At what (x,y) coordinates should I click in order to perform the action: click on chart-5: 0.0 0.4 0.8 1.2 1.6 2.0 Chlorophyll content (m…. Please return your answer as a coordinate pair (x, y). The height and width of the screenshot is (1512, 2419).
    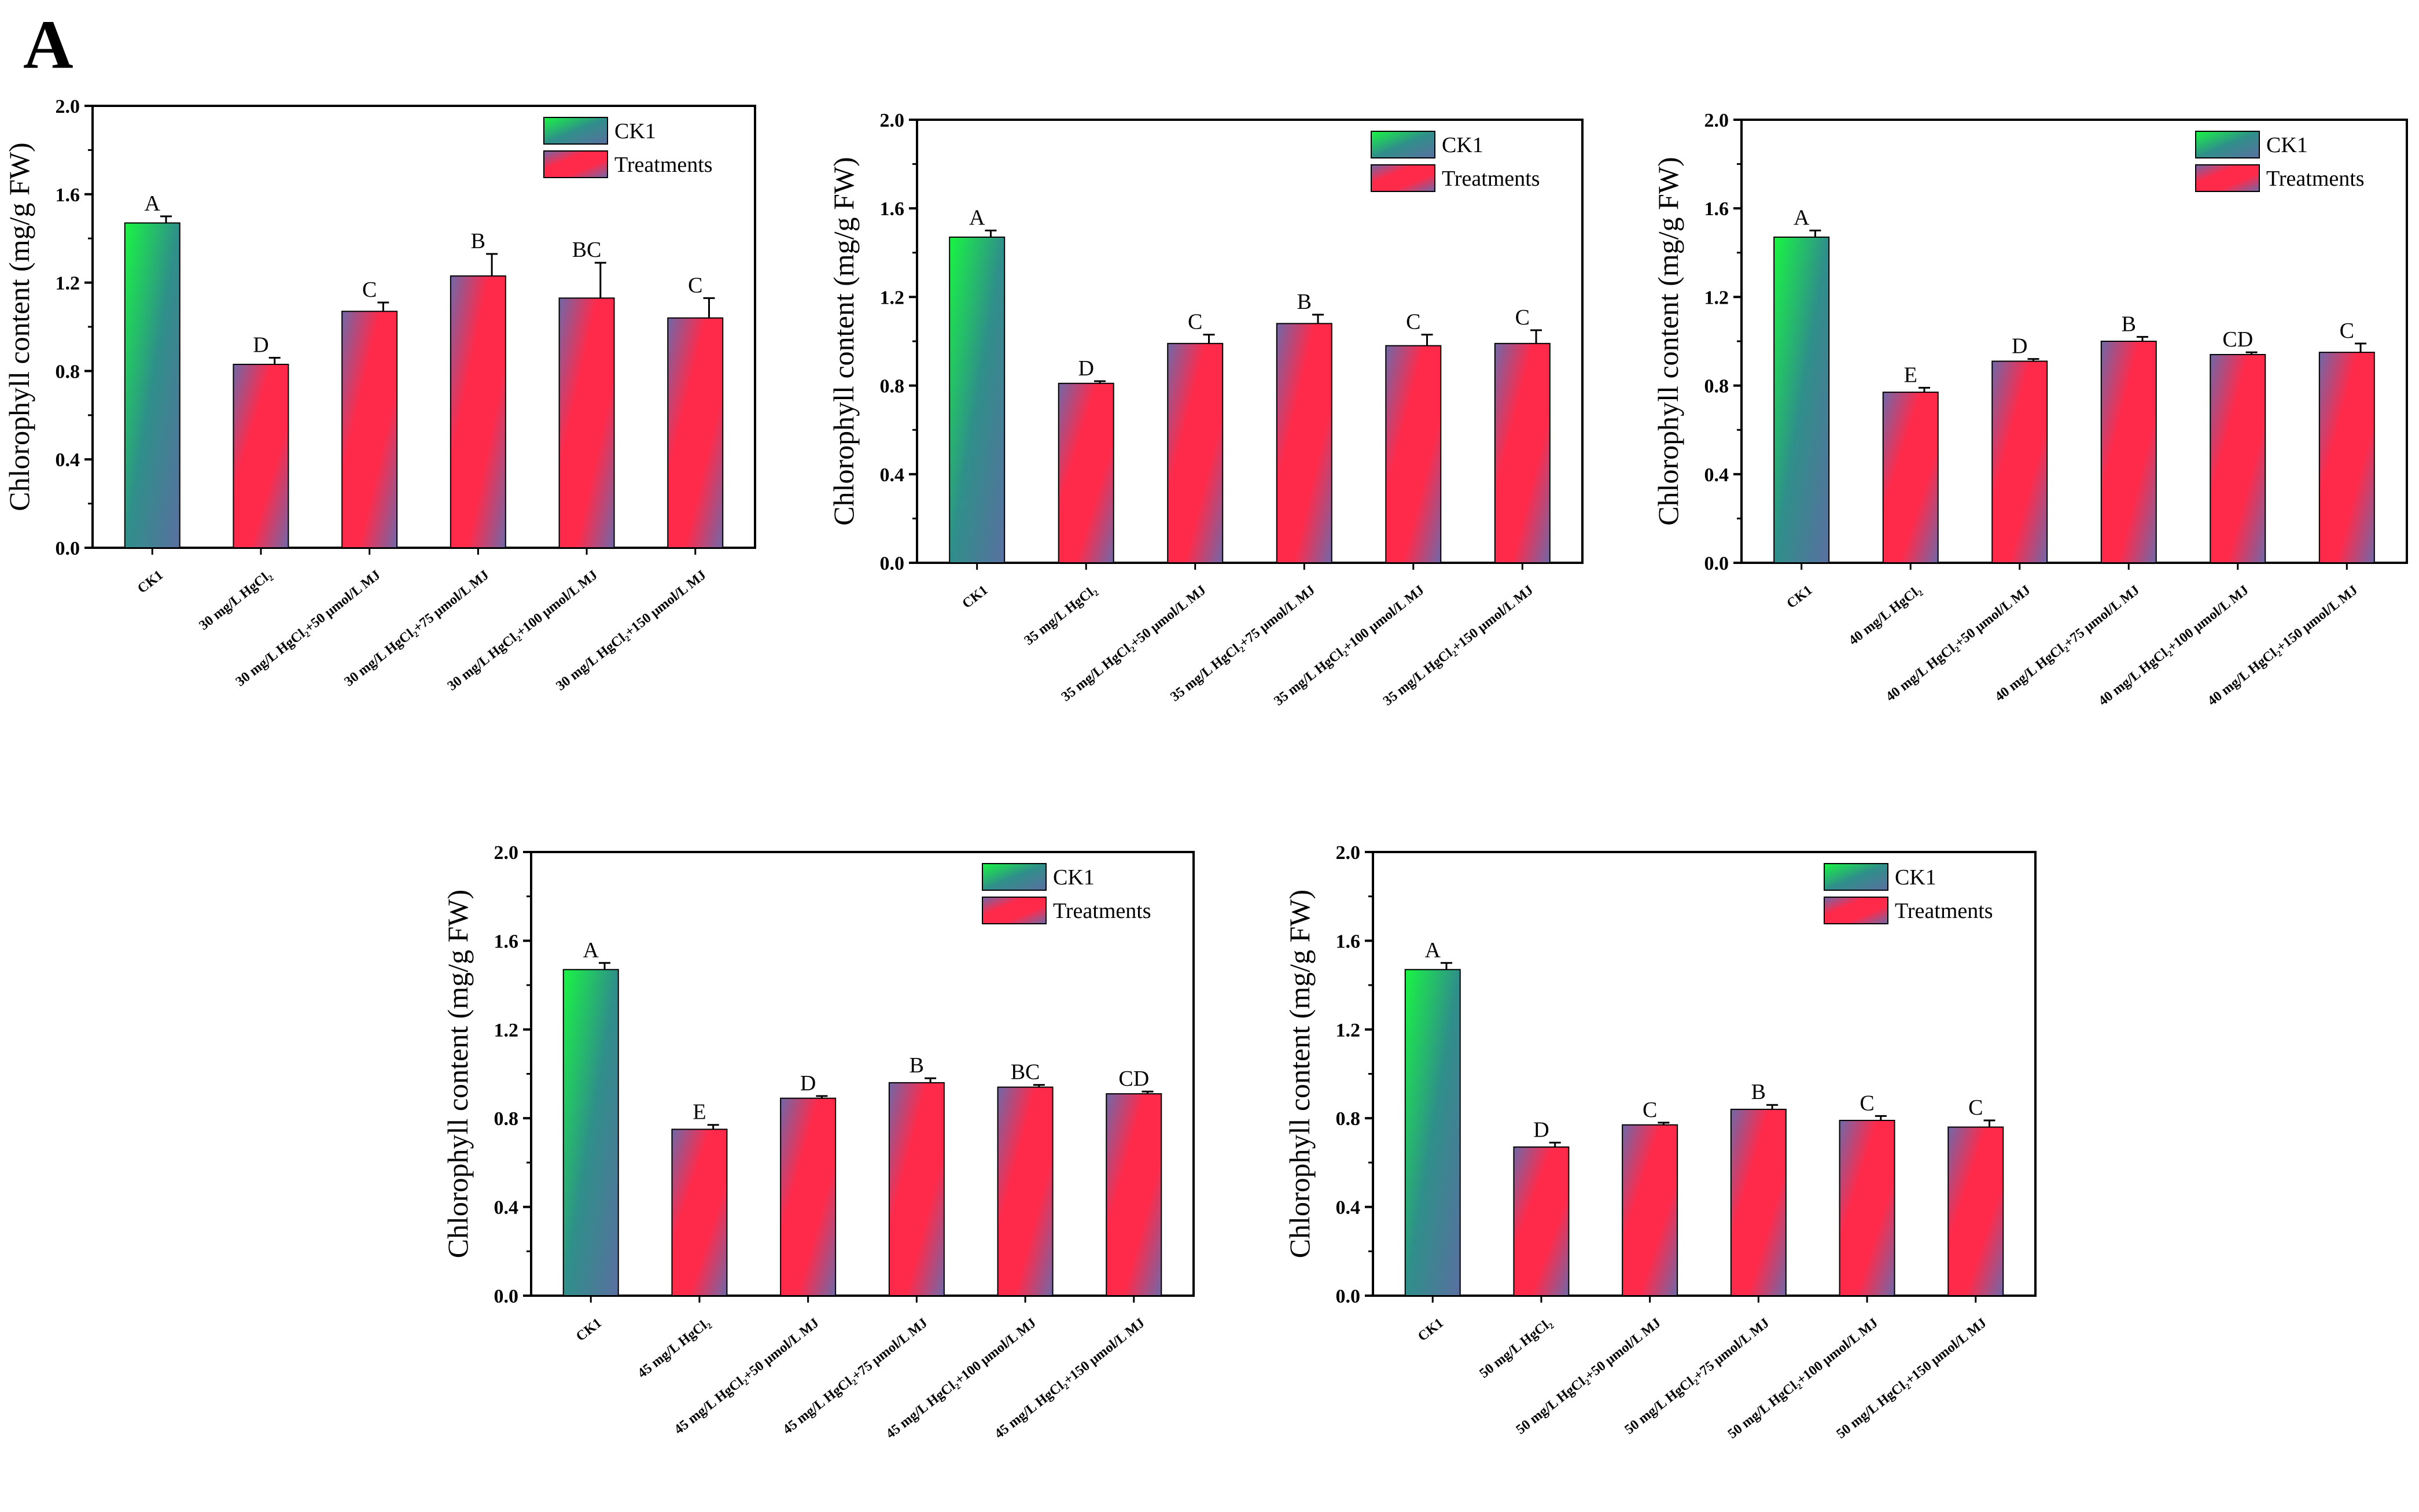
    Looking at the image, I should click on (1660, 1141).